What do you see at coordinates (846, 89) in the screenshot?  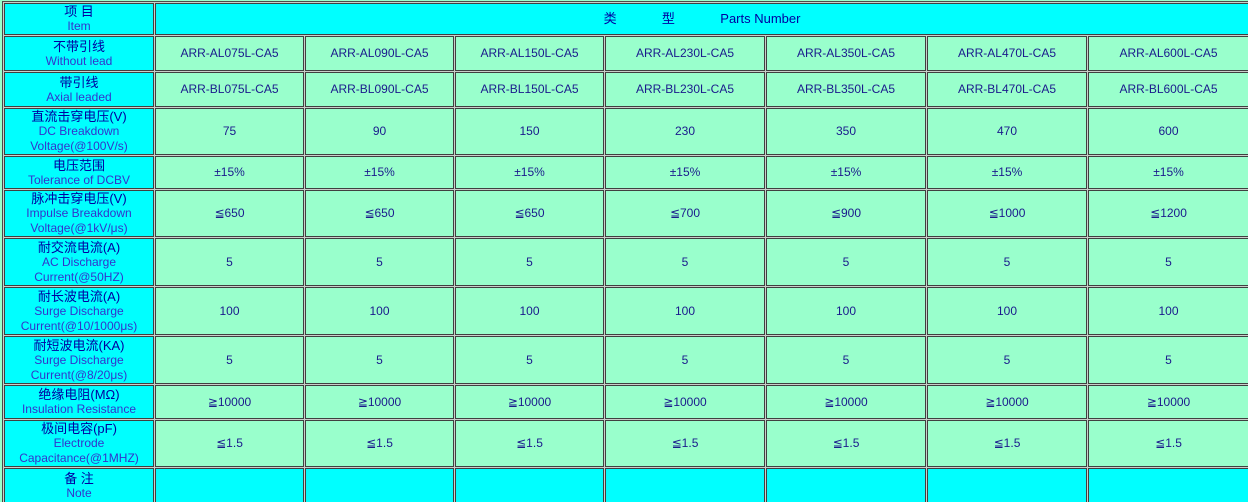 I see `value-cell: ARR-BL350L-CA5` at bounding box center [846, 89].